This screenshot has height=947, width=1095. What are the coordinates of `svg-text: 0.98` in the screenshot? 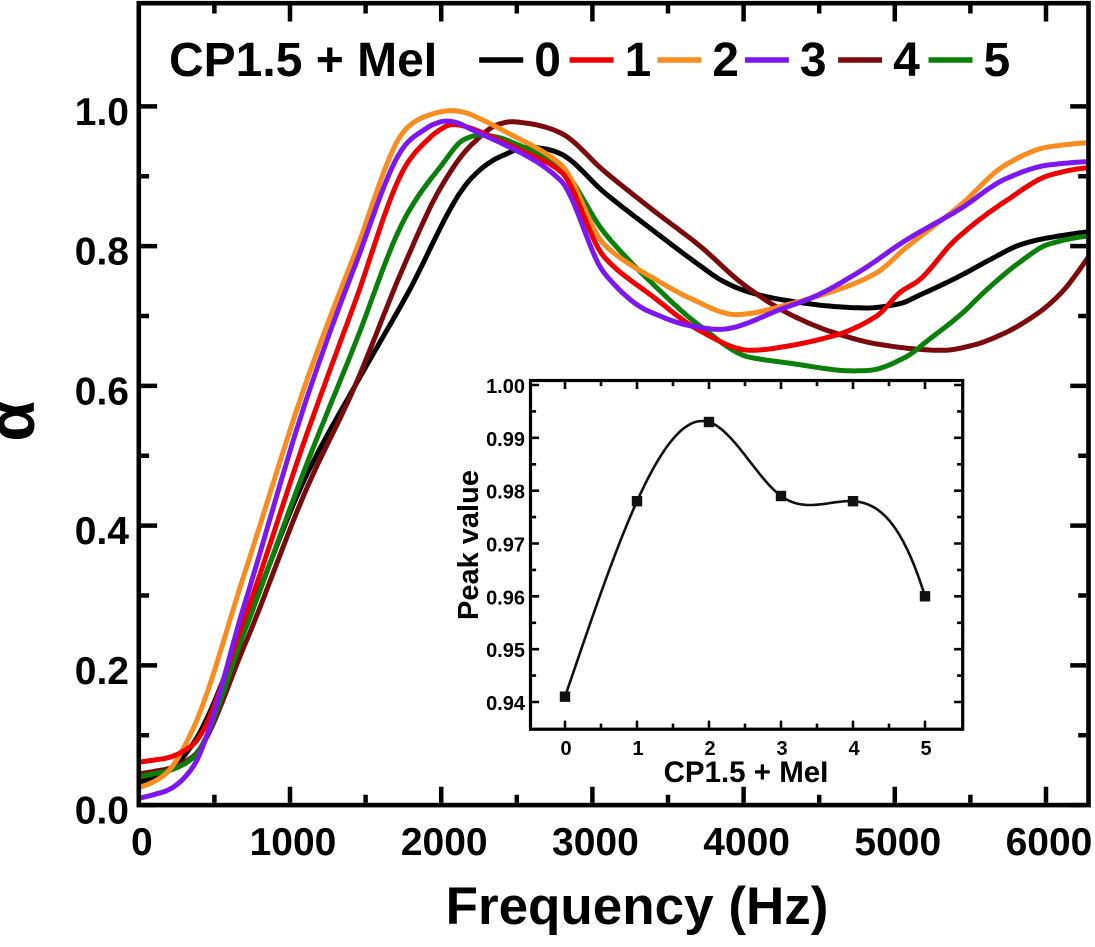 It's located at (505, 493).